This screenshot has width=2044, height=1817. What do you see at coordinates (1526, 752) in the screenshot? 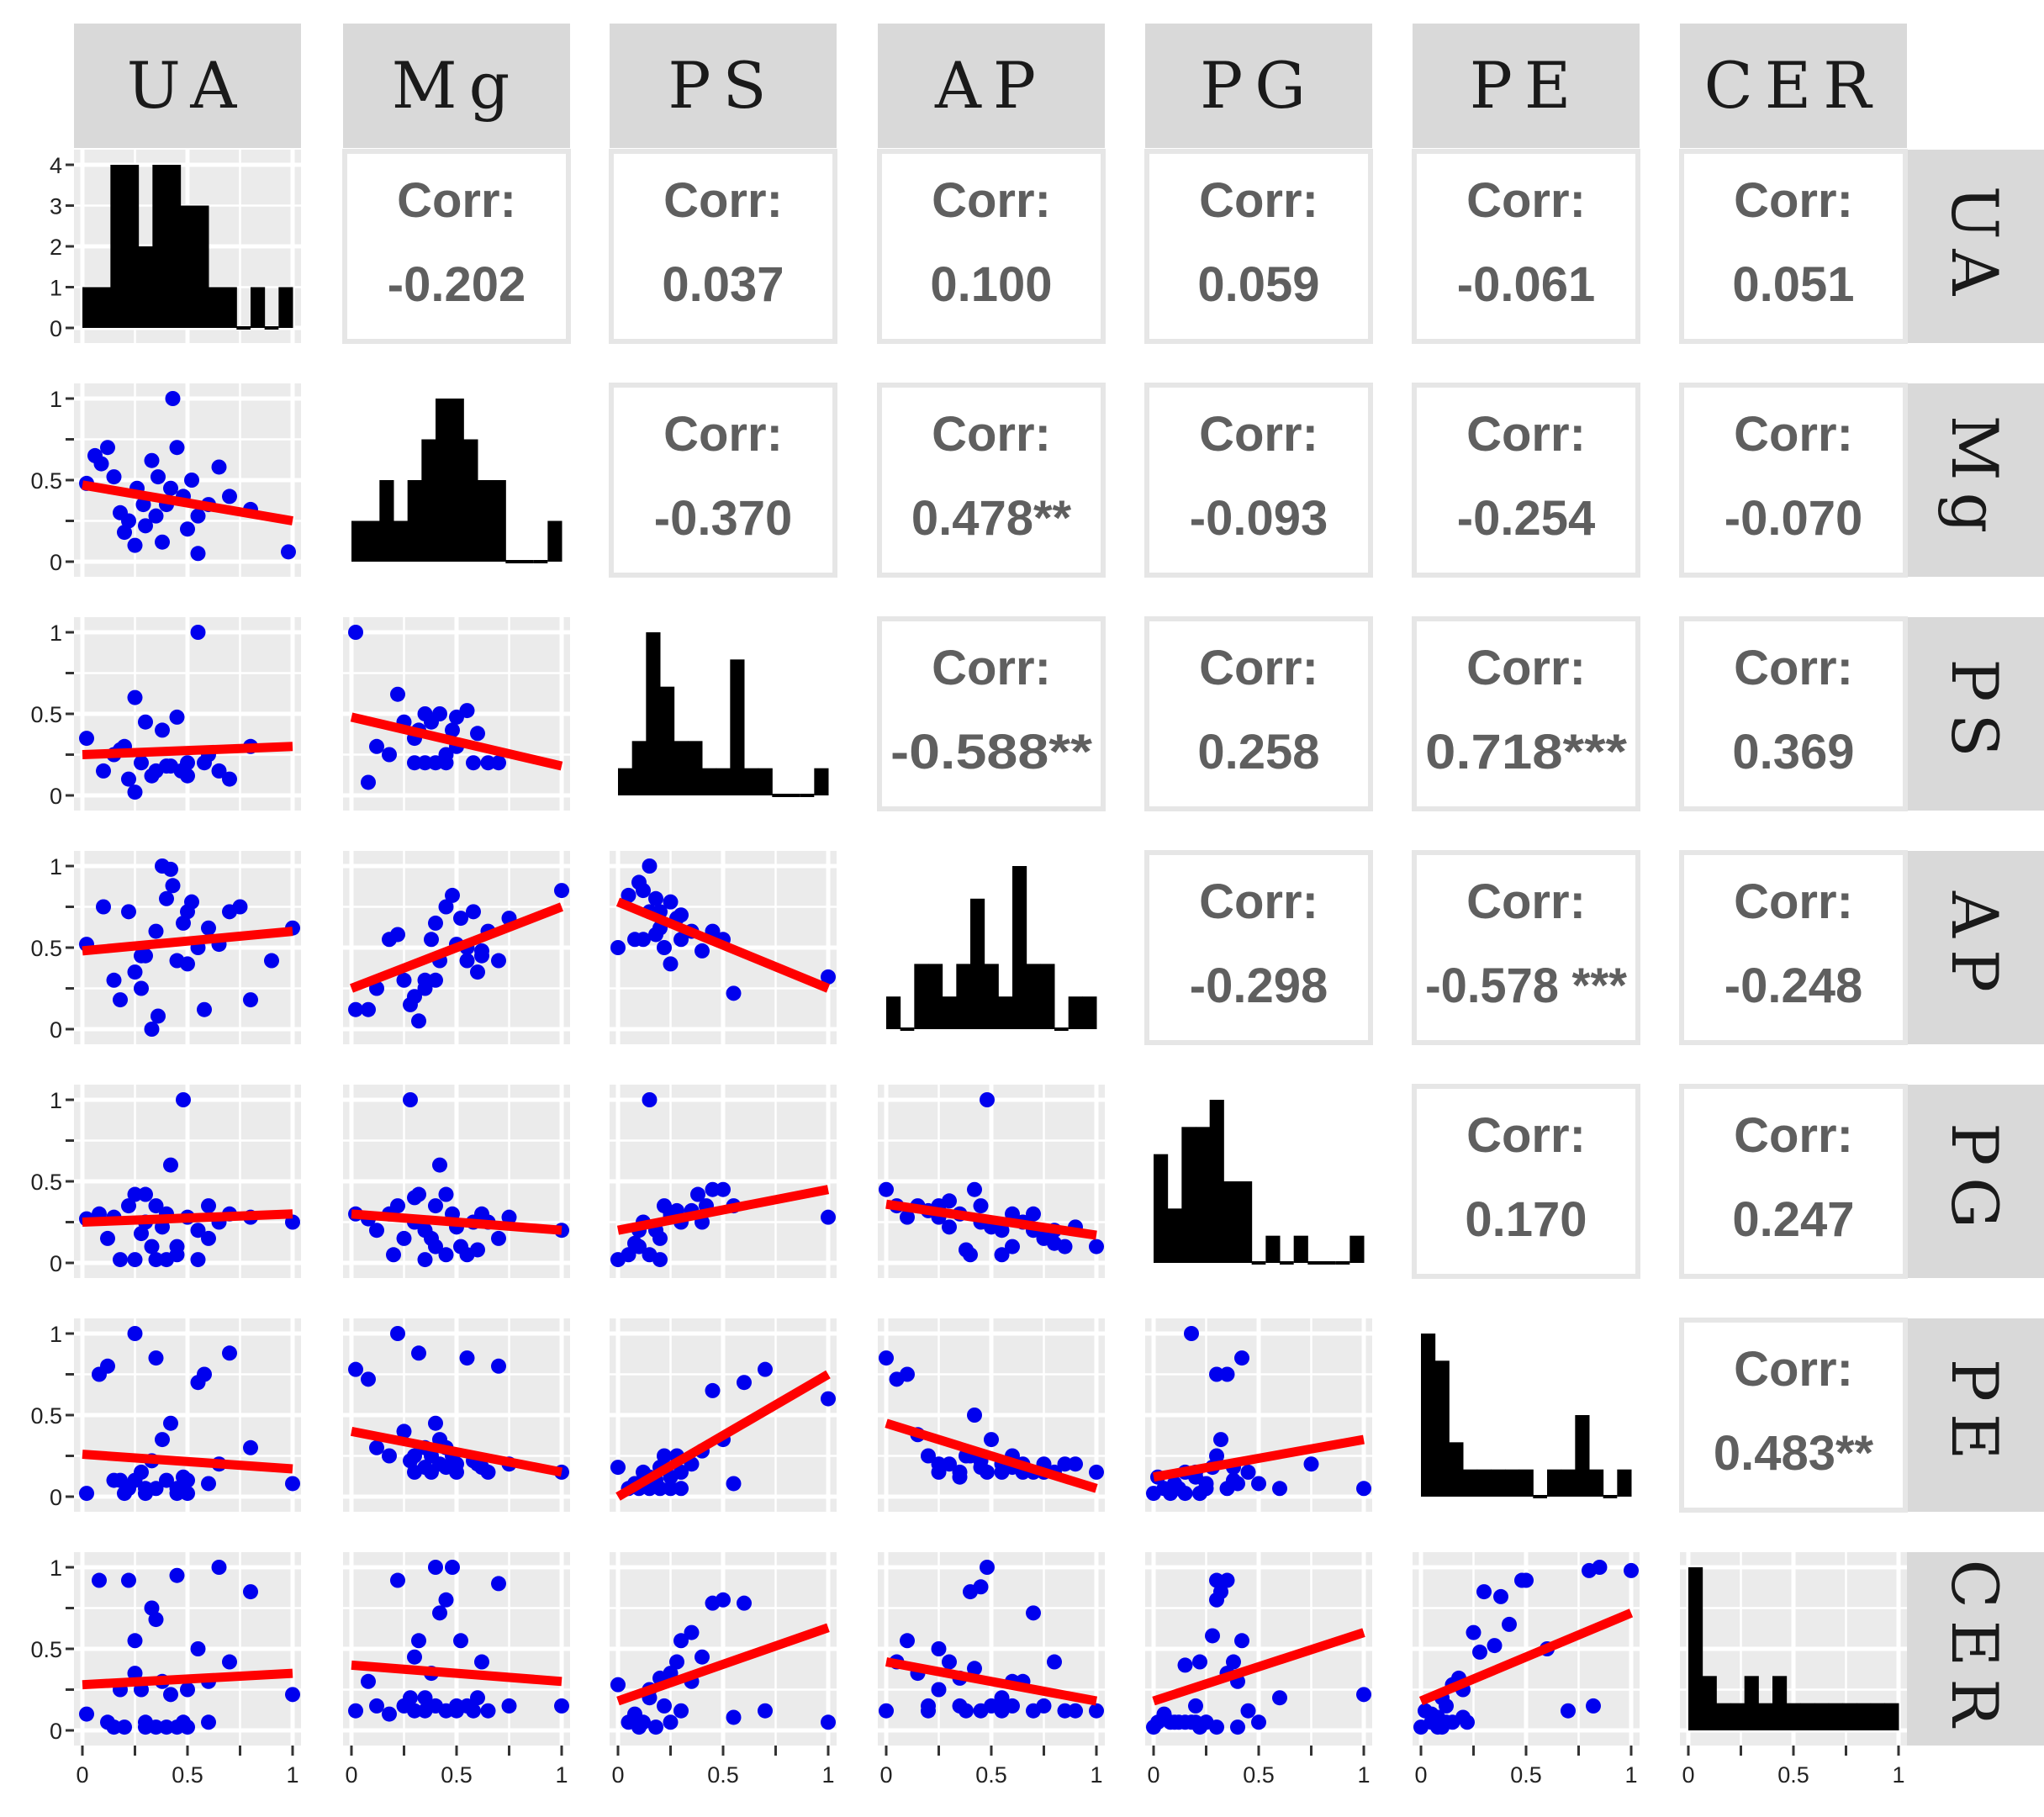
I see `corr-value: 0.718***` at bounding box center [1526, 752].